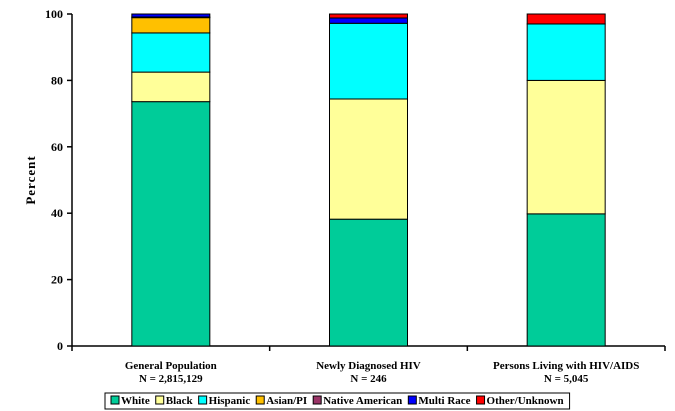 Image resolution: width=675 pixels, height=411 pixels. I want to click on x-category-label: General Population, so click(171, 366).